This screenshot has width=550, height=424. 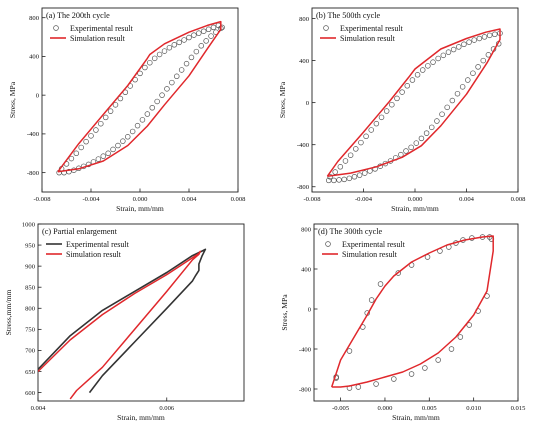 What do you see at coordinates (29, 224) in the screenshot?
I see `y-tick-label: 1000` at bounding box center [29, 224].